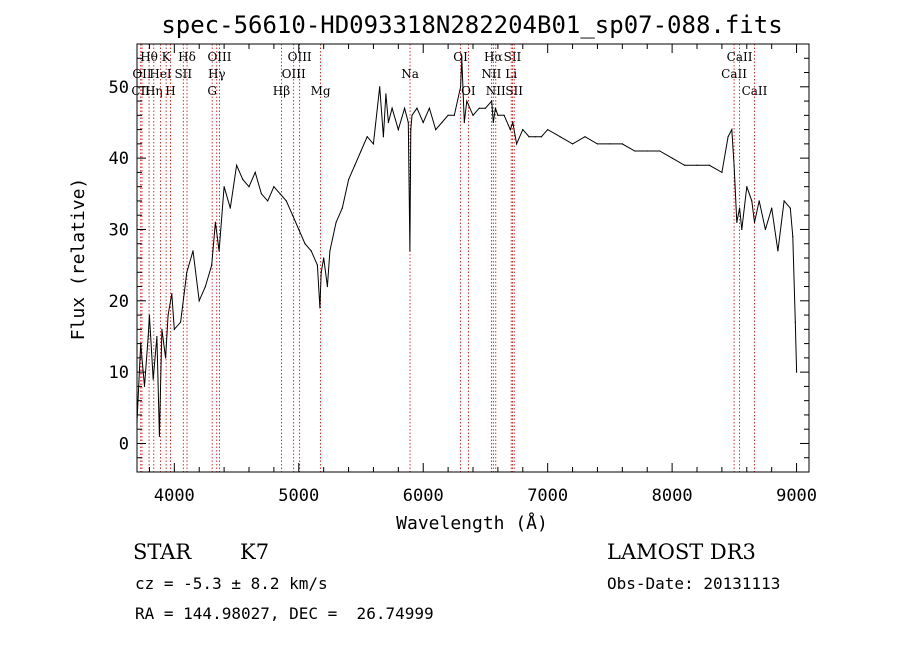 Image resolution: width=900 pixels, height=649 pixels. I want to click on line-label-15: Mg, so click(321, 91).